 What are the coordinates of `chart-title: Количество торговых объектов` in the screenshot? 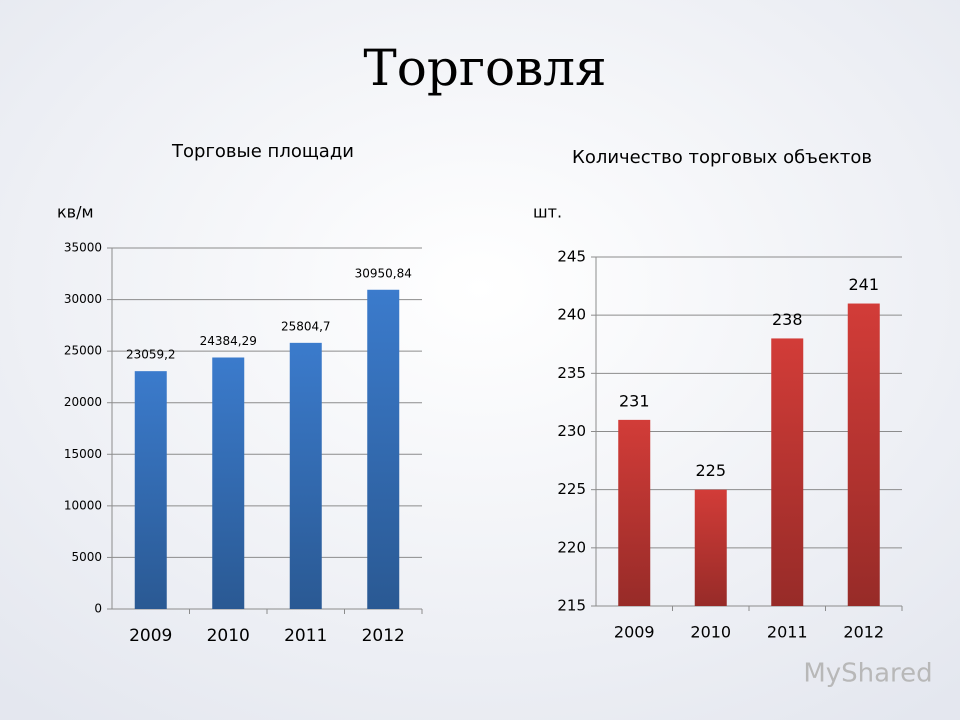 It's located at (722, 157).